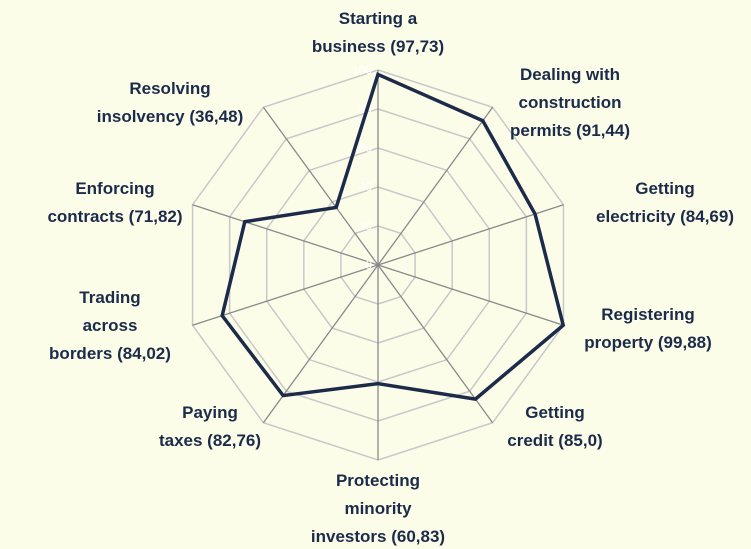 The height and width of the screenshot is (549, 751). Describe the element at coordinates (210, 440) in the screenshot. I see `category-label-line: taxes (82,76)` at that location.